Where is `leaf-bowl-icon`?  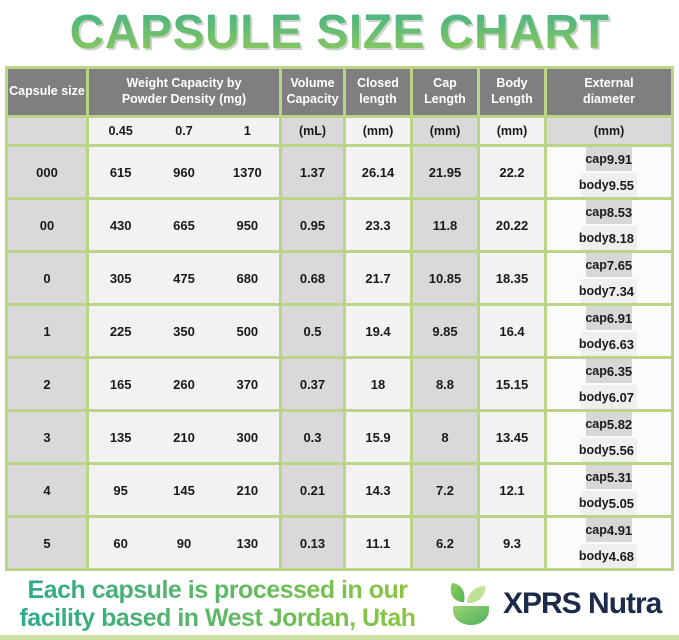 leaf-bowl-icon is located at coordinates (469, 604).